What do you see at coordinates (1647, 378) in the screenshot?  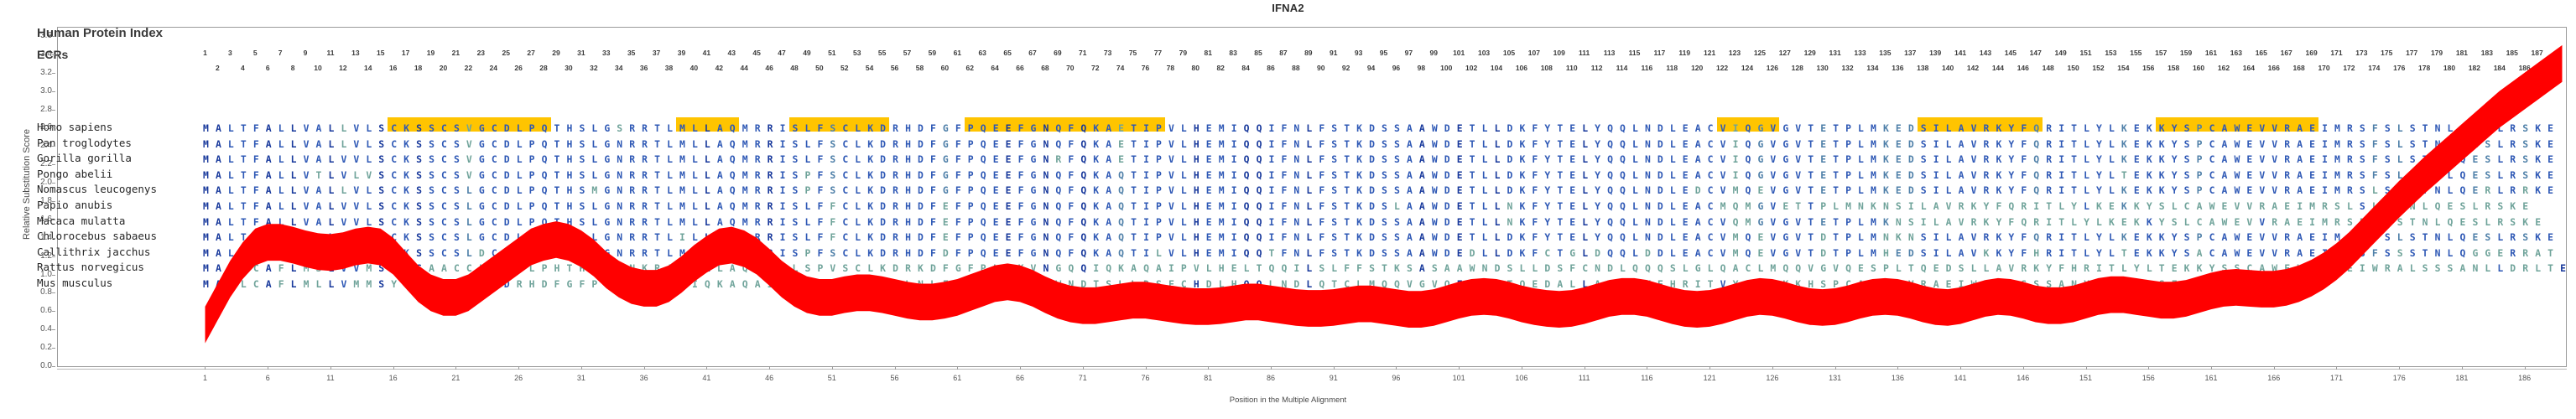 I see `x-tick-label: 116` at bounding box center [1647, 378].